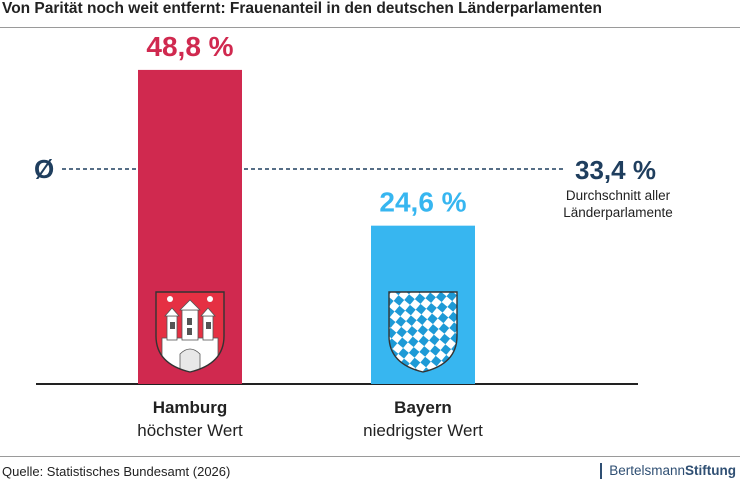 This screenshot has width=740, height=485. What do you see at coordinates (190, 430) in the screenshot?
I see `category-sublabel: höchster Wert` at bounding box center [190, 430].